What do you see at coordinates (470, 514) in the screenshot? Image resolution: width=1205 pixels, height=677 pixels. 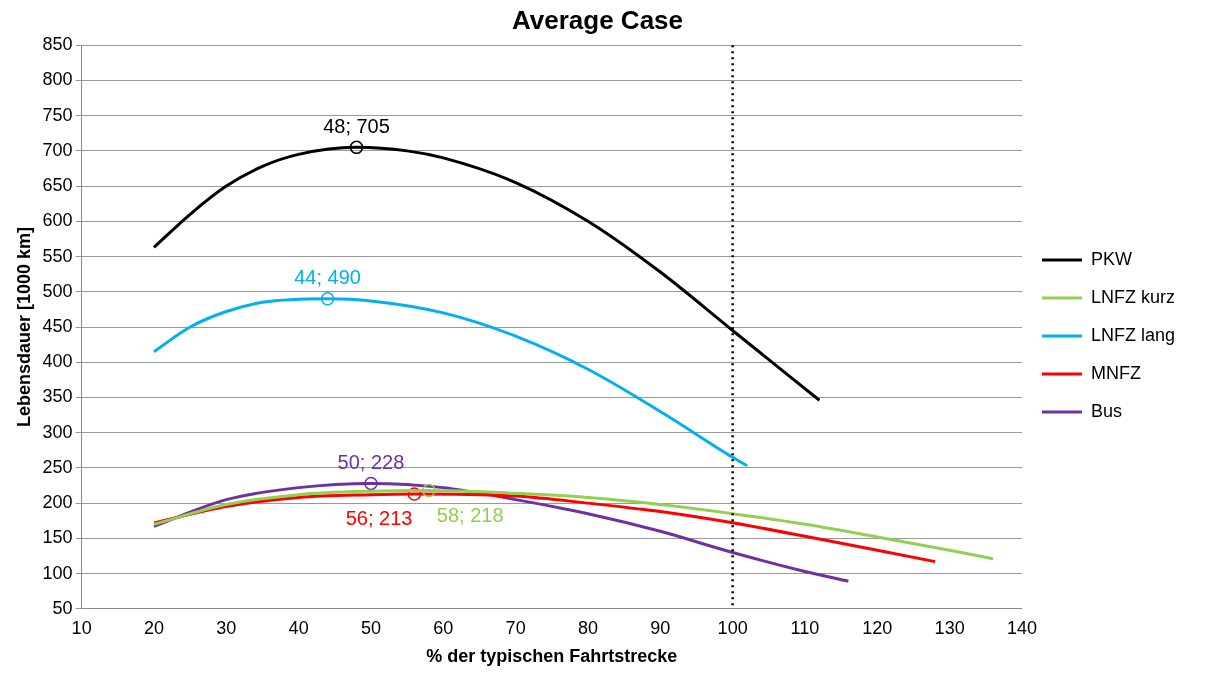 I see `annotation: 58; 218` at bounding box center [470, 514].